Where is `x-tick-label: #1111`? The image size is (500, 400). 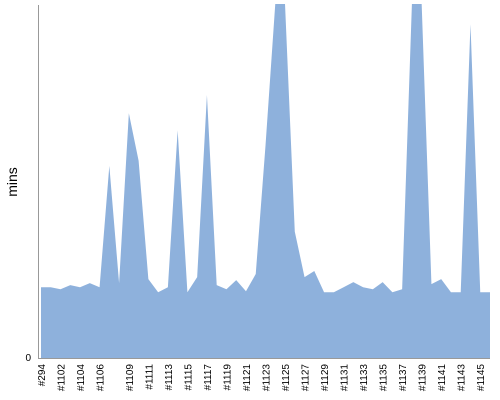
x-tick-label: #1111 is located at coordinates (149, 377).